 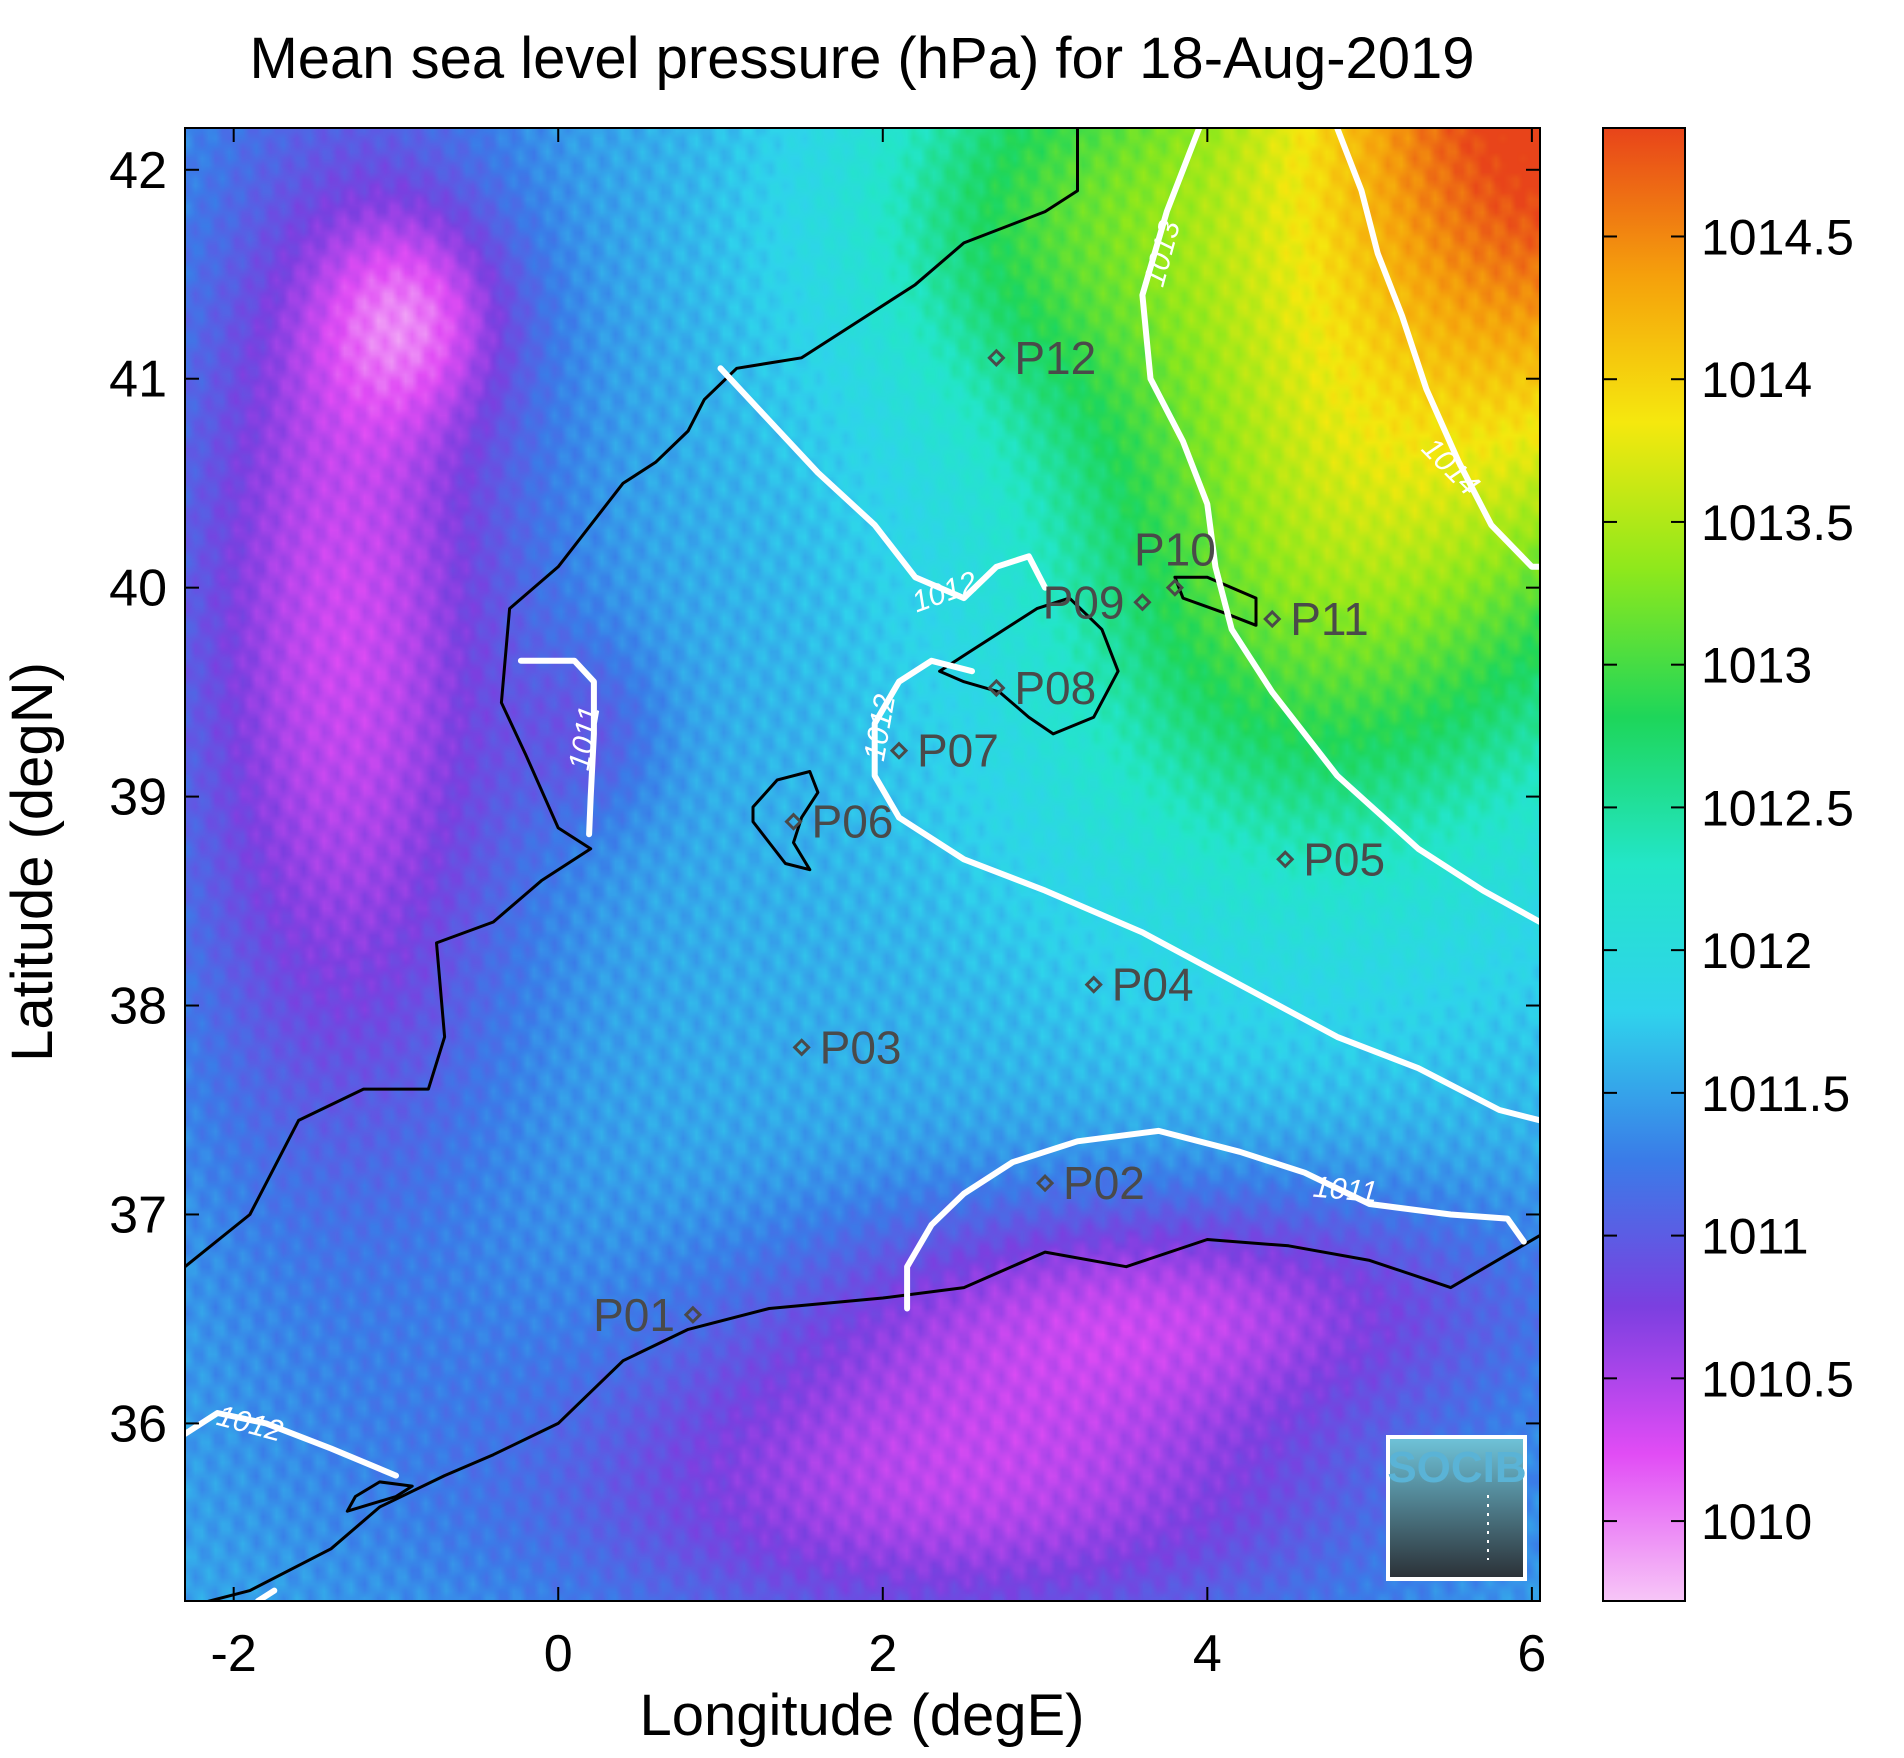 I want to click on x-tick-label: 6, so click(x=1531, y=1654).